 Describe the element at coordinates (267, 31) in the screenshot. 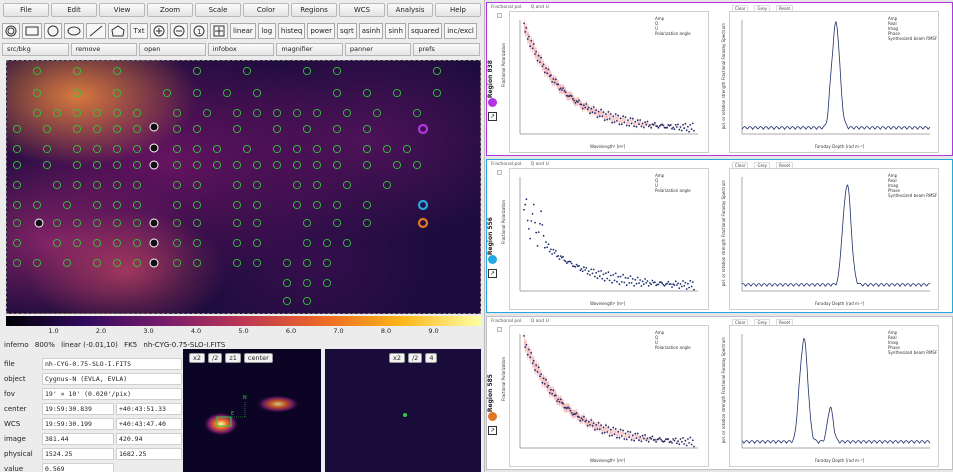

I see `scale-log-button: log` at that location.